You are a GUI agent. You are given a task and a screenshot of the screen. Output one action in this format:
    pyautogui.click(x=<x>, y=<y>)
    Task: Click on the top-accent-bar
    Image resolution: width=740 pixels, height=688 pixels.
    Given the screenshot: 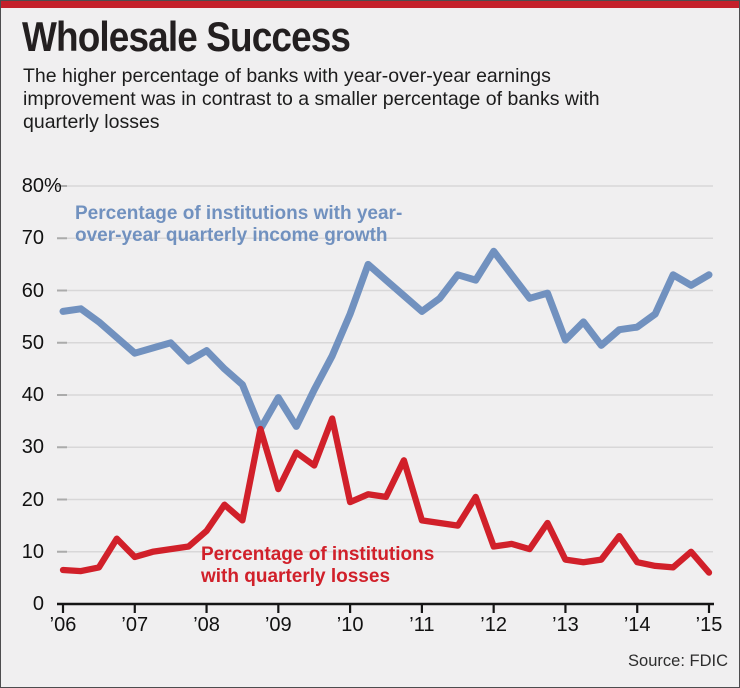 What is the action you would take?
    pyautogui.click(x=370, y=4)
    